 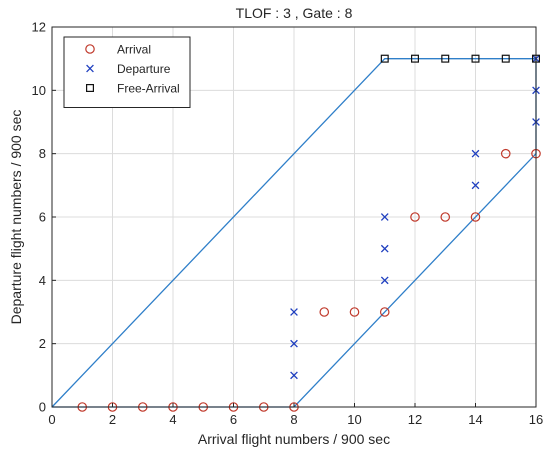 I want to click on legend-label-departure: Departure, so click(x=144, y=69).